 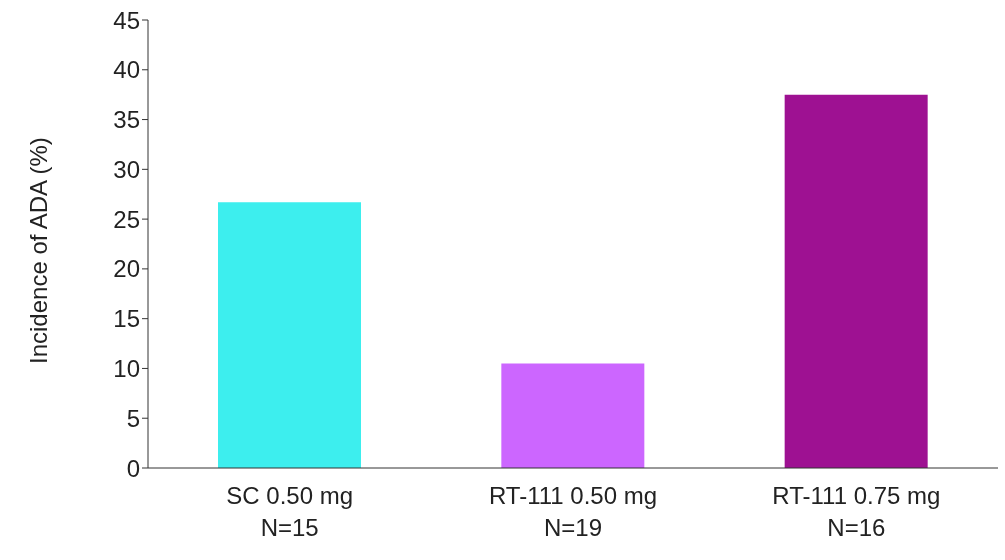 I want to click on x-tick-label: SC 0.50 mg N=15, so click(x=290, y=511).